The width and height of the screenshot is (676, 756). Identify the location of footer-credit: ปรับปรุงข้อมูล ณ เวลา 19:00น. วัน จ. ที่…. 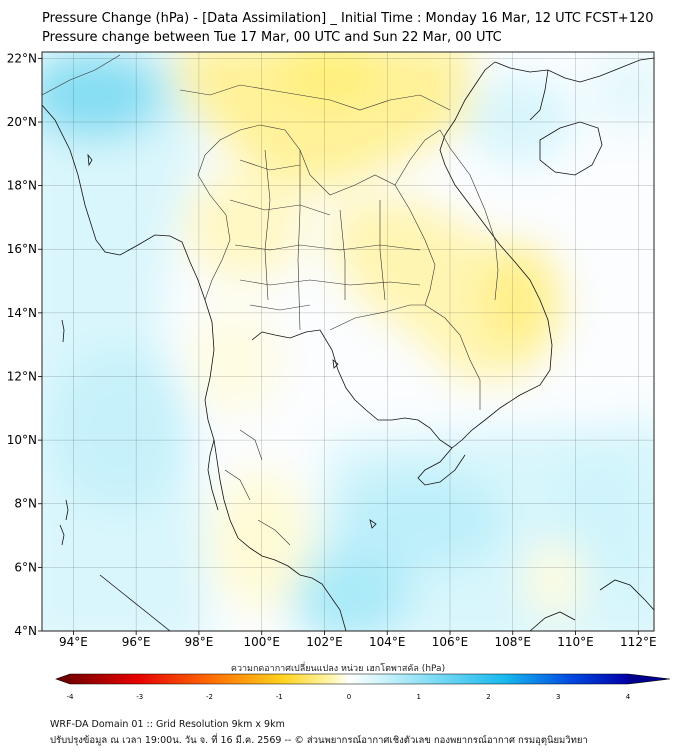
(319, 740).